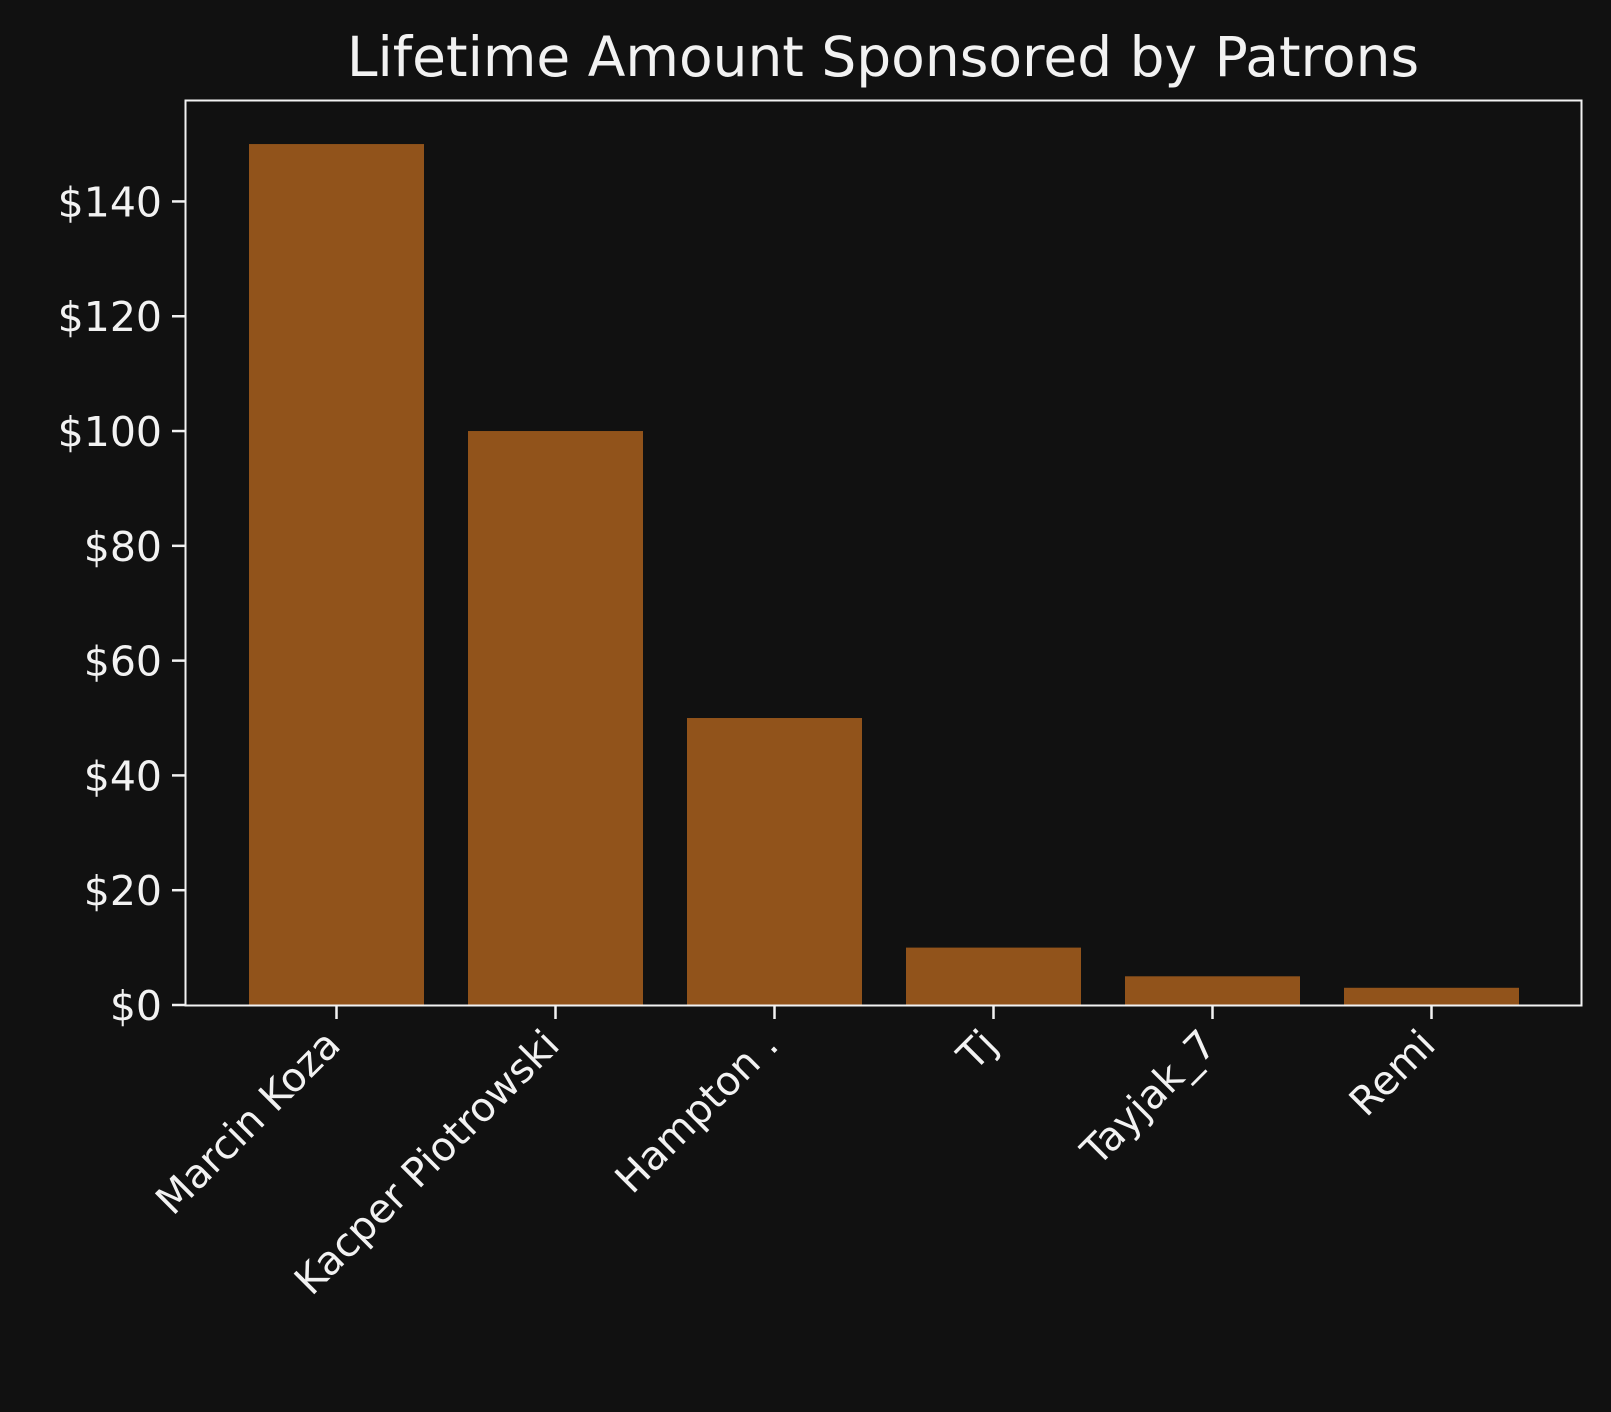 The width and height of the screenshot is (1611, 1412). Describe the element at coordinates (123, 891) in the screenshot. I see `y-tick-label: $20` at that location.